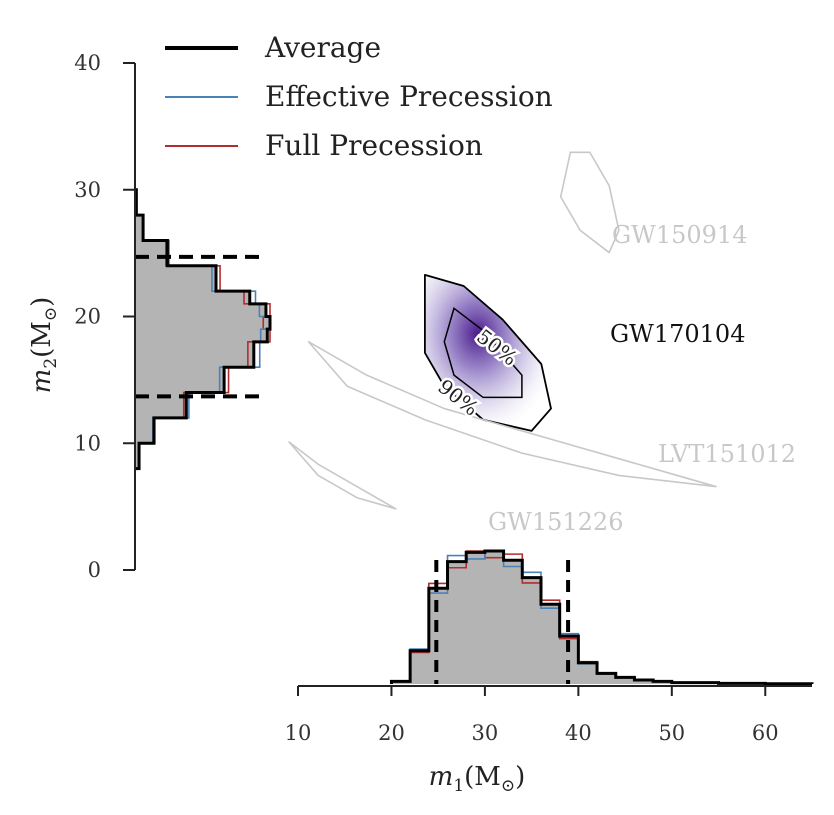 This screenshot has height=815, width=834. Describe the element at coordinates (87, 443) in the screenshot. I see `y-tick-label-1: 10` at that location.